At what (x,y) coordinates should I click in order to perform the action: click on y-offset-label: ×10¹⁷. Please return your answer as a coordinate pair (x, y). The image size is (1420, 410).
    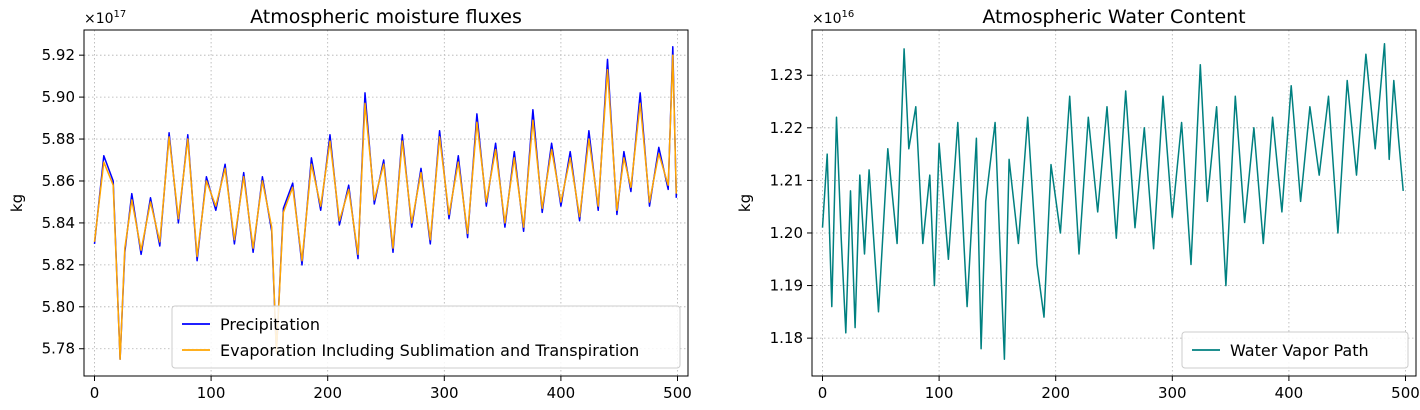
    Looking at the image, I should click on (105, 18).